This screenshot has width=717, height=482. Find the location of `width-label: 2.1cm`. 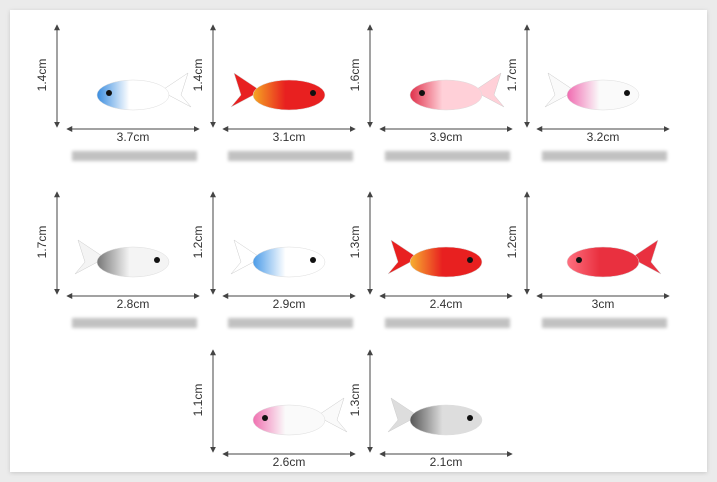

width-label: 2.1cm is located at coordinates (446, 462).